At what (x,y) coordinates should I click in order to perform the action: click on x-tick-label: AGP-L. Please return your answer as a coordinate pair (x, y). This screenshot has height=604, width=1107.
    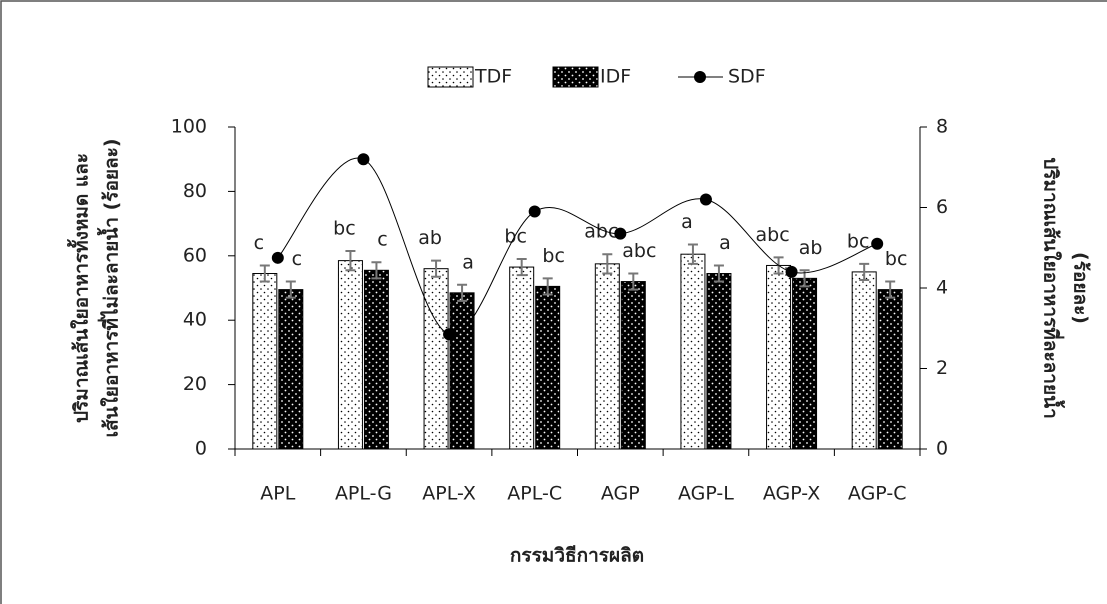
    Looking at the image, I should click on (706, 494).